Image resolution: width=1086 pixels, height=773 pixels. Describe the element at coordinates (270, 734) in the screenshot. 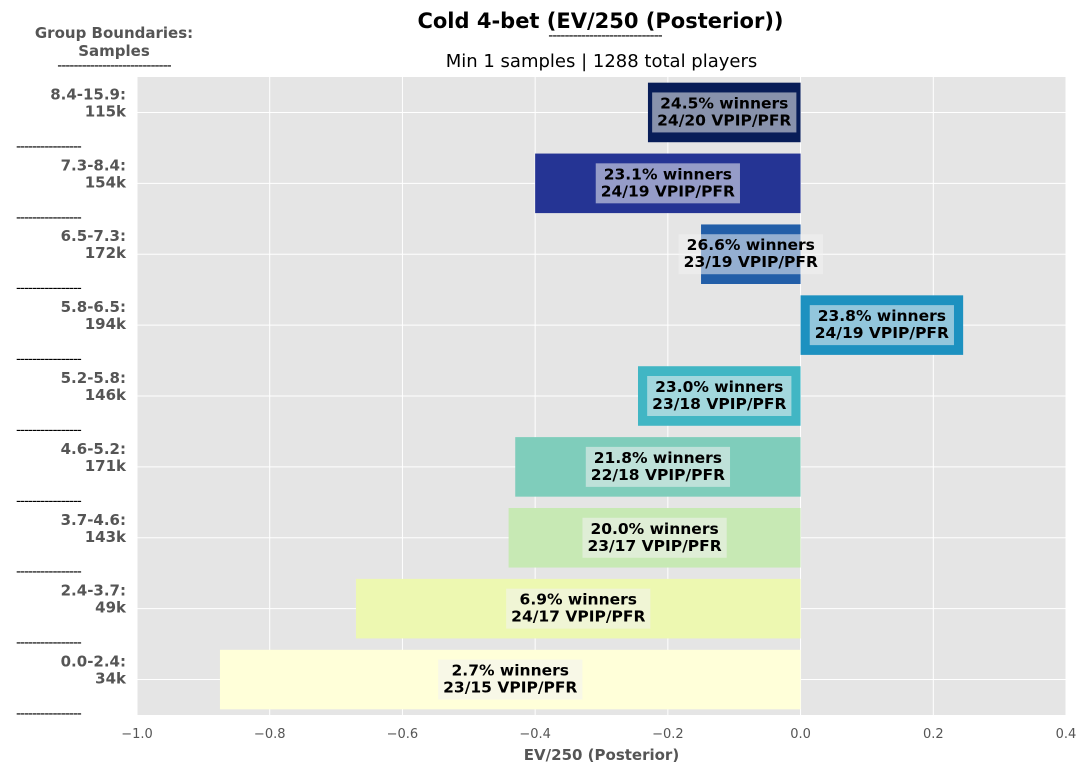

I see `x-tick-label: −0.8` at that location.